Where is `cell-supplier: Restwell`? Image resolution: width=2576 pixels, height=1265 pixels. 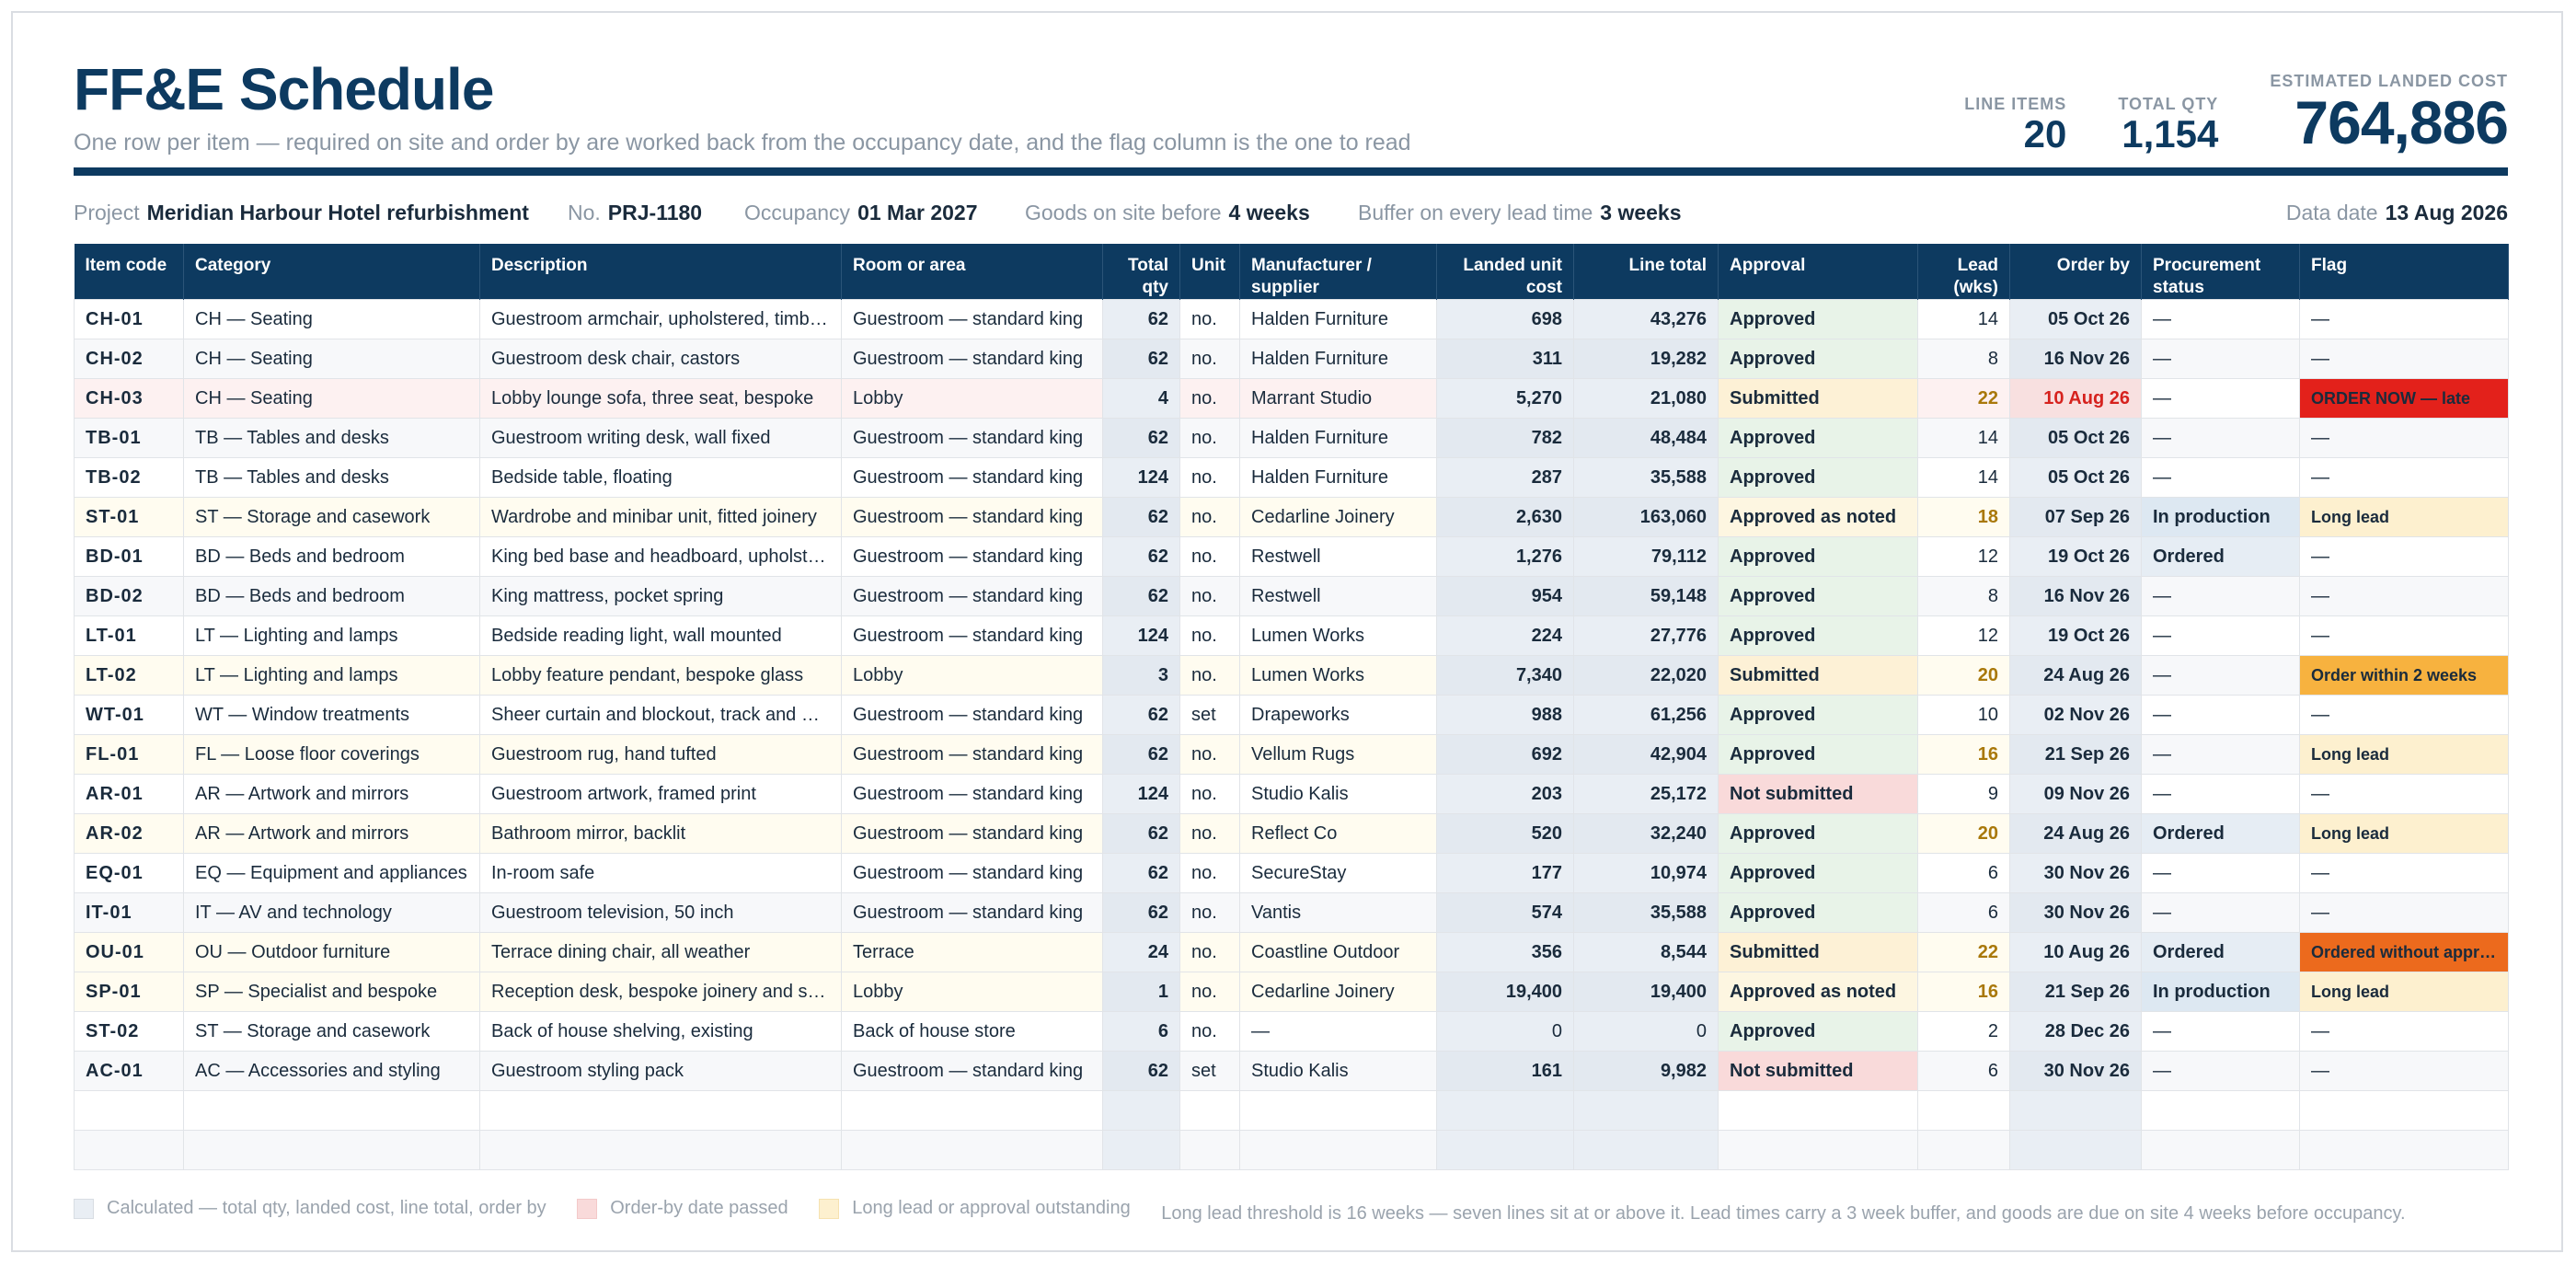 cell-supplier: Restwell is located at coordinates (1338, 596).